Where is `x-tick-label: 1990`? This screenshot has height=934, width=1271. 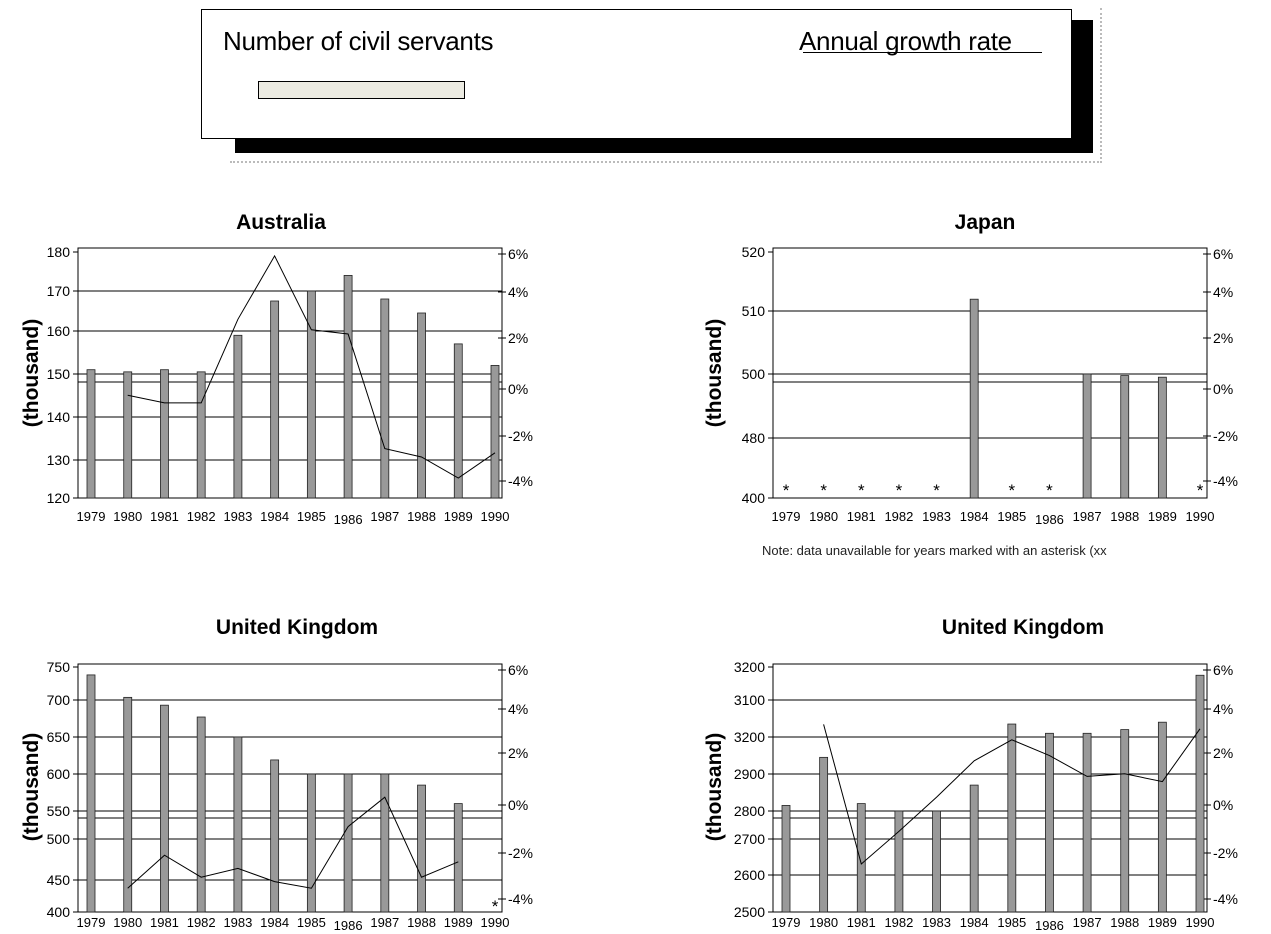
x-tick-label: 1990 is located at coordinates (495, 516).